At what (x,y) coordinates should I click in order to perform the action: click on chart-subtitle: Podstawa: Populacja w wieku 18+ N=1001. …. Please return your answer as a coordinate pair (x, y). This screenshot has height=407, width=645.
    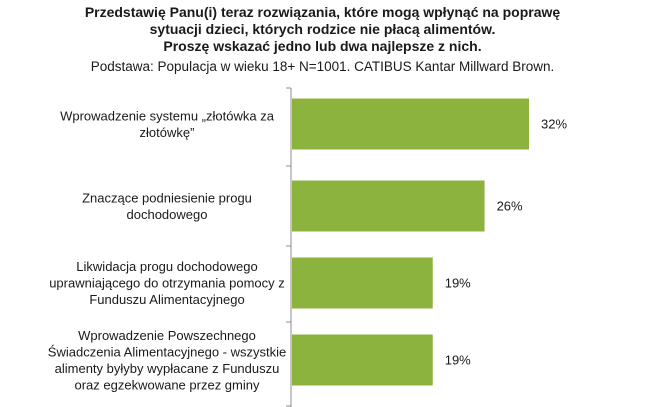
    Looking at the image, I should click on (322, 66).